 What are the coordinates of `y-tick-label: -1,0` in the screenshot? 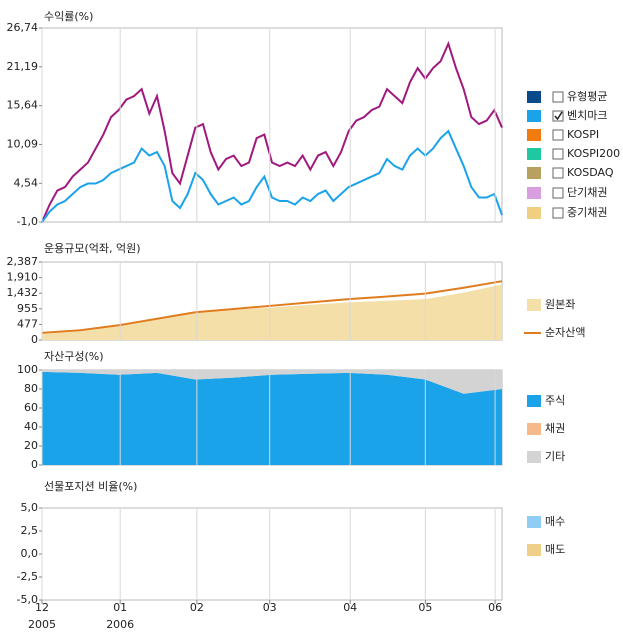 It's located at (27, 221).